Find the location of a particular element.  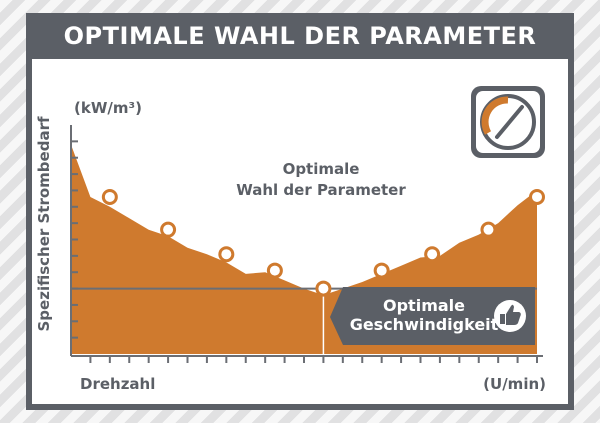

thumbs-up-icon is located at coordinates (510, 316).